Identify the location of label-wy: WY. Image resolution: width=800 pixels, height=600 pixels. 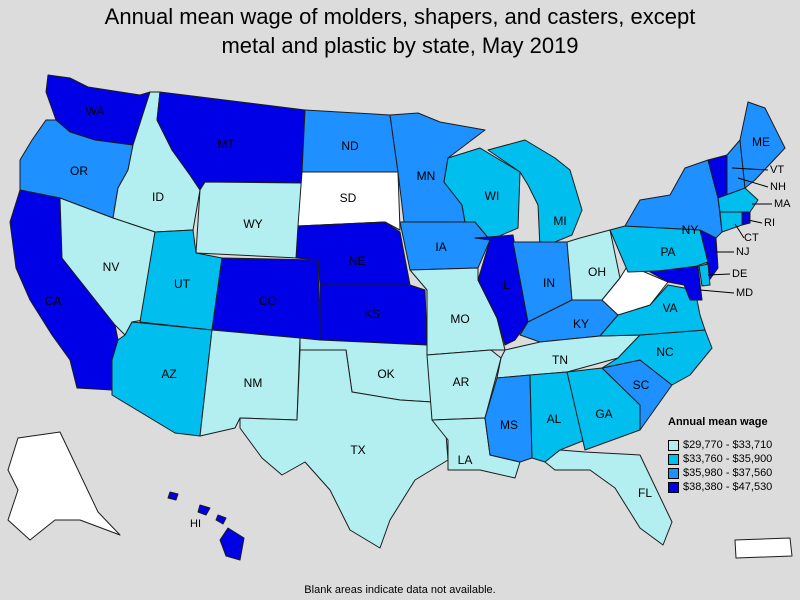
(252, 224).